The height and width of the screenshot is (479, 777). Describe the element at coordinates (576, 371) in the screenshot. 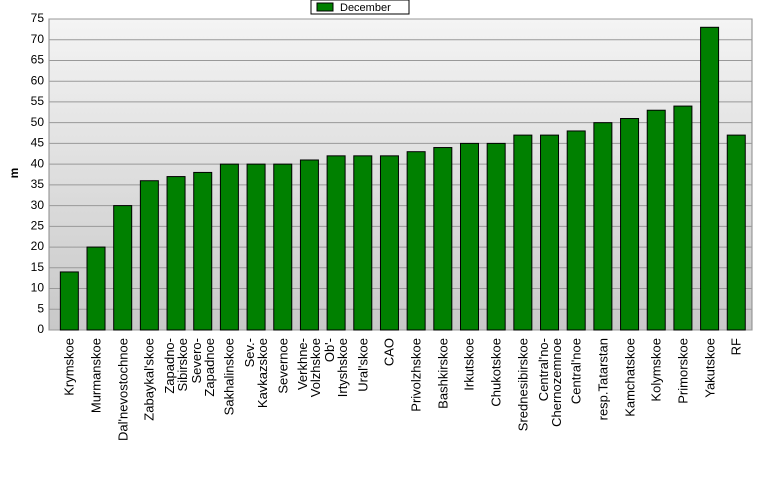

I see `x-tick-label: Central'noe` at that location.